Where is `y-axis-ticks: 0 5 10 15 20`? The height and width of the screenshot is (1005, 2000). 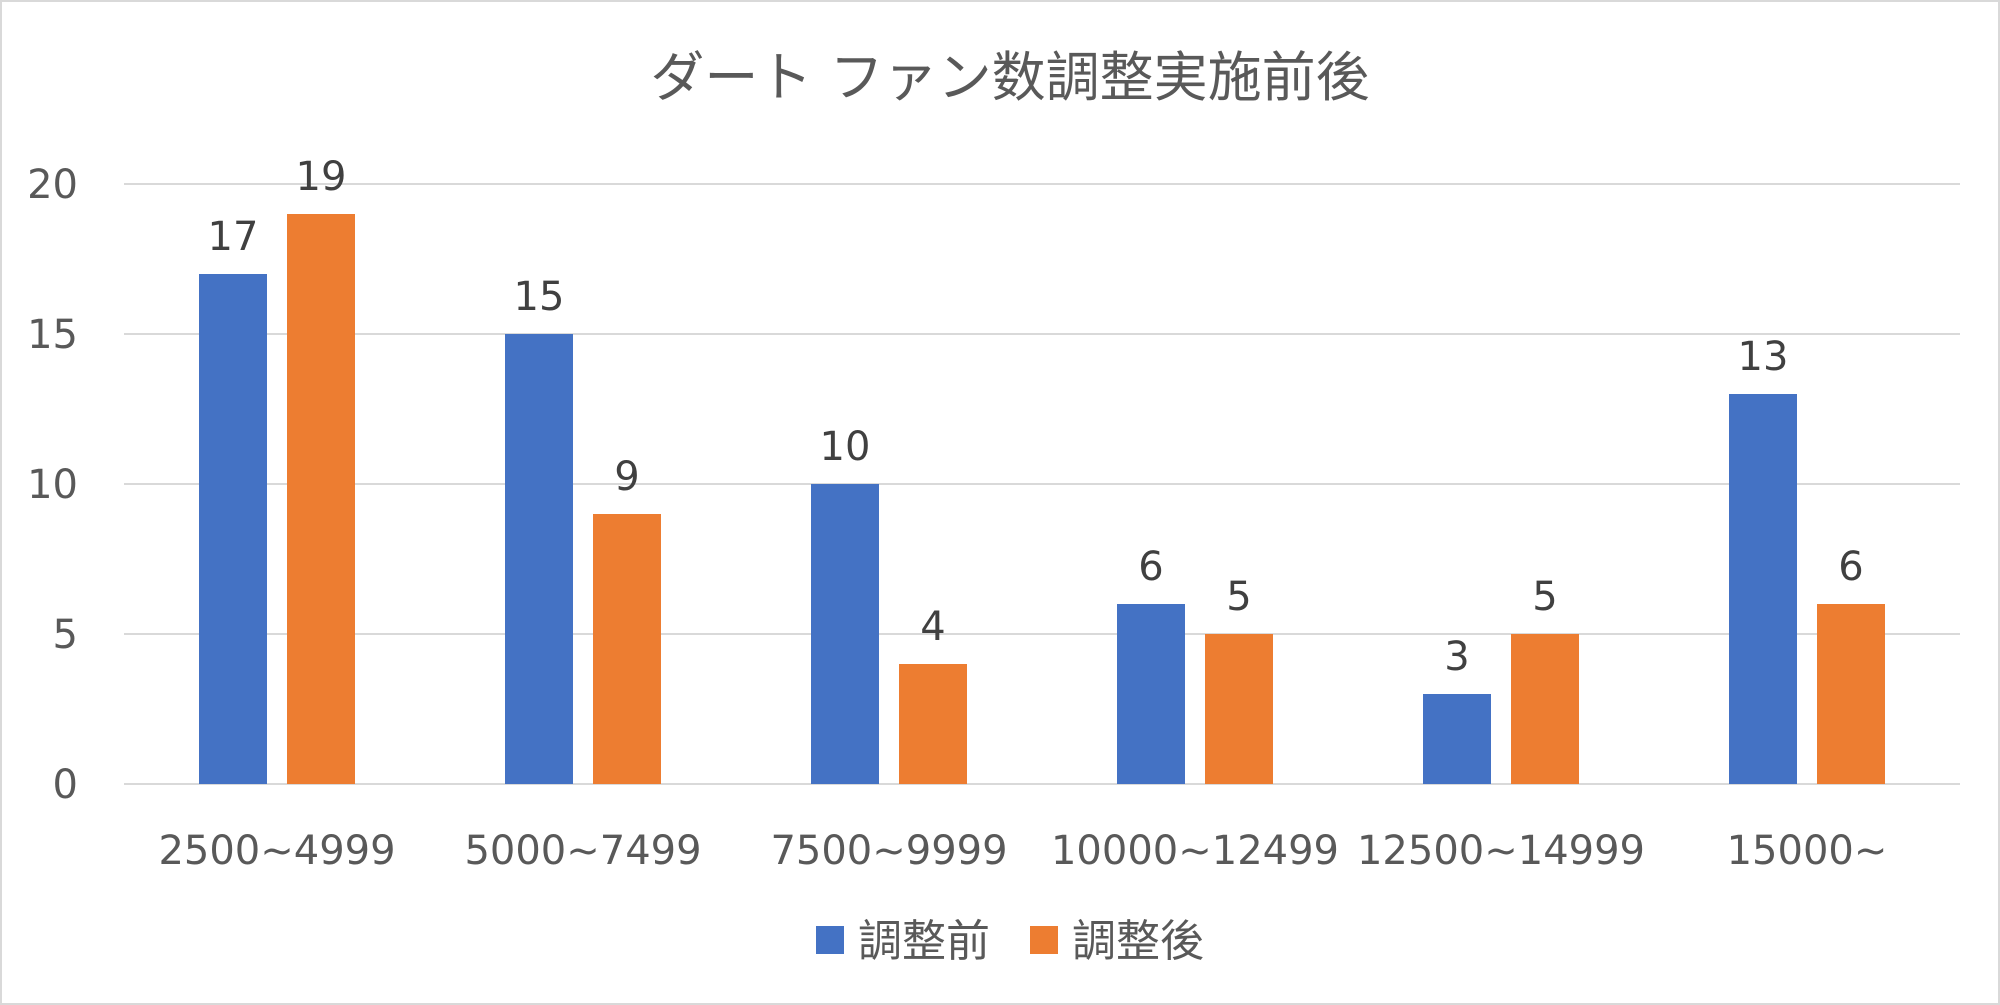 y-axis-ticks: 0 5 10 15 20 is located at coordinates (52, 485).